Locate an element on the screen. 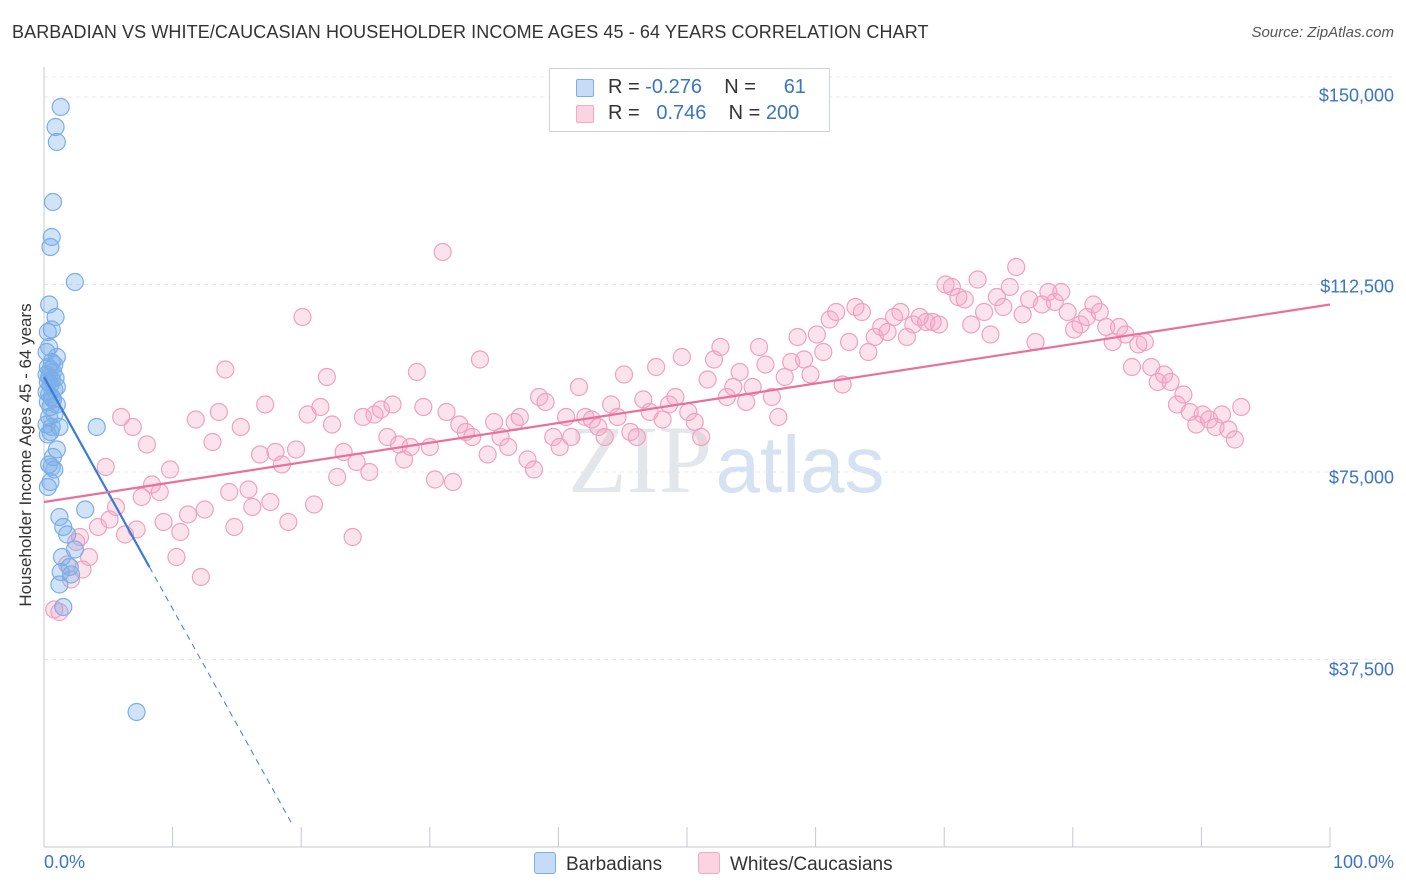  correlation-legend: R = -0.276 N = 61 R = 0.746 N = 200 is located at coordinates (689, 100).